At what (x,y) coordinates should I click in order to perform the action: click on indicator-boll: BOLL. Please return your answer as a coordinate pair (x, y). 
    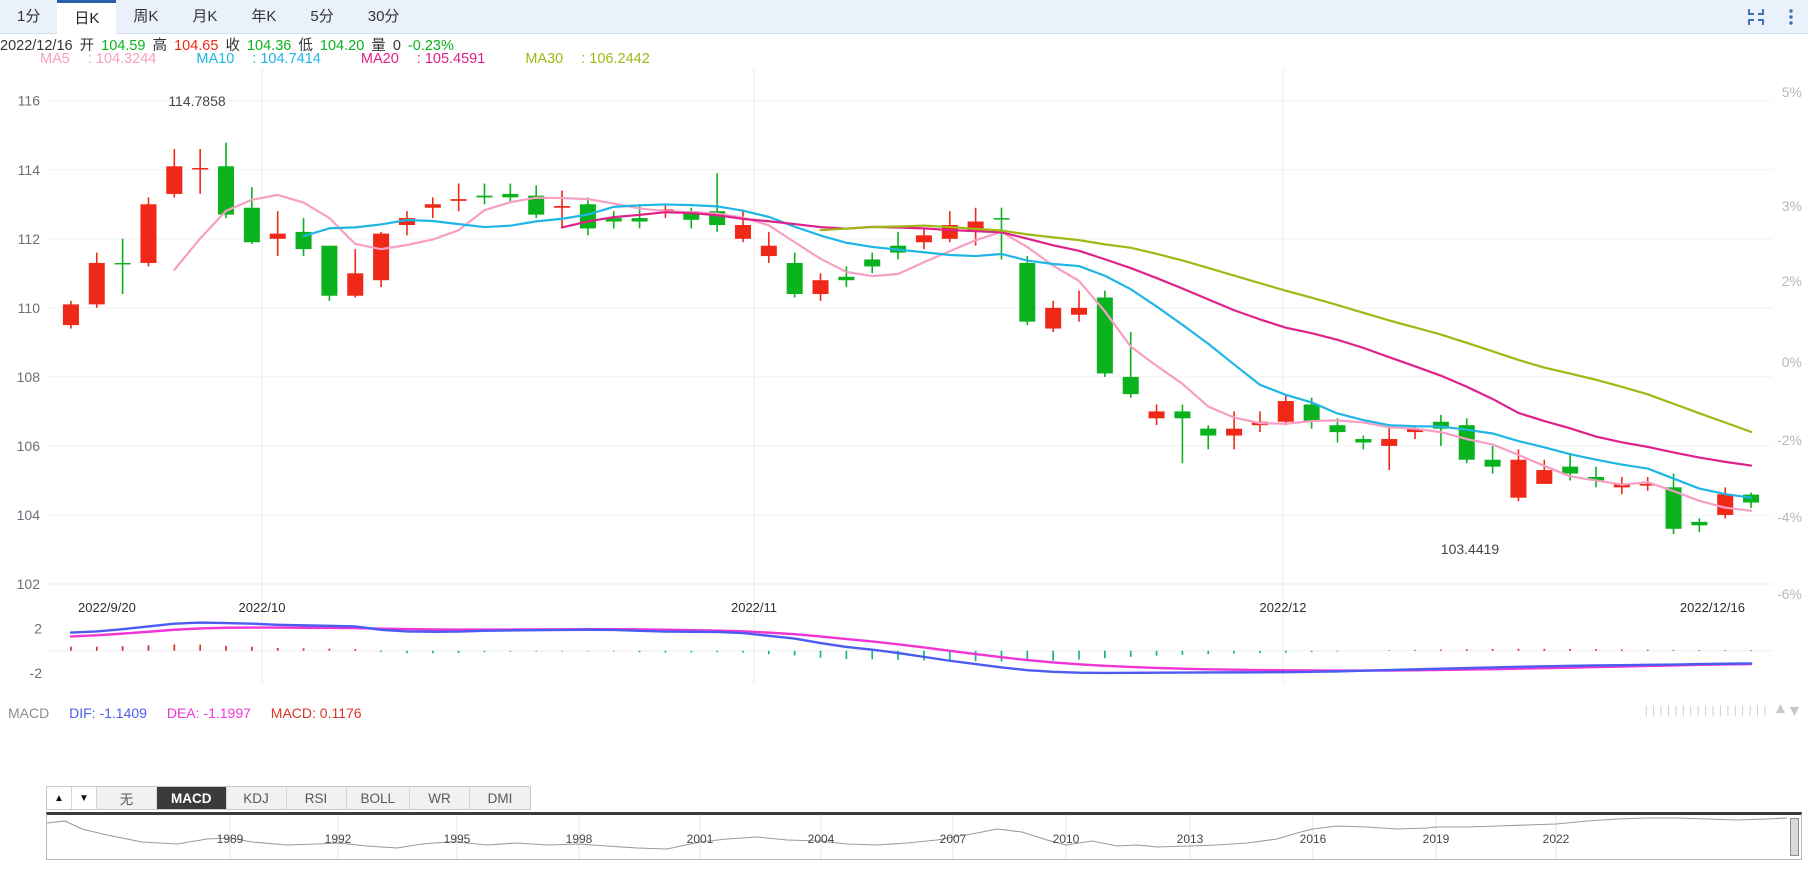
    Looking at the image, I should click on (378, 798).